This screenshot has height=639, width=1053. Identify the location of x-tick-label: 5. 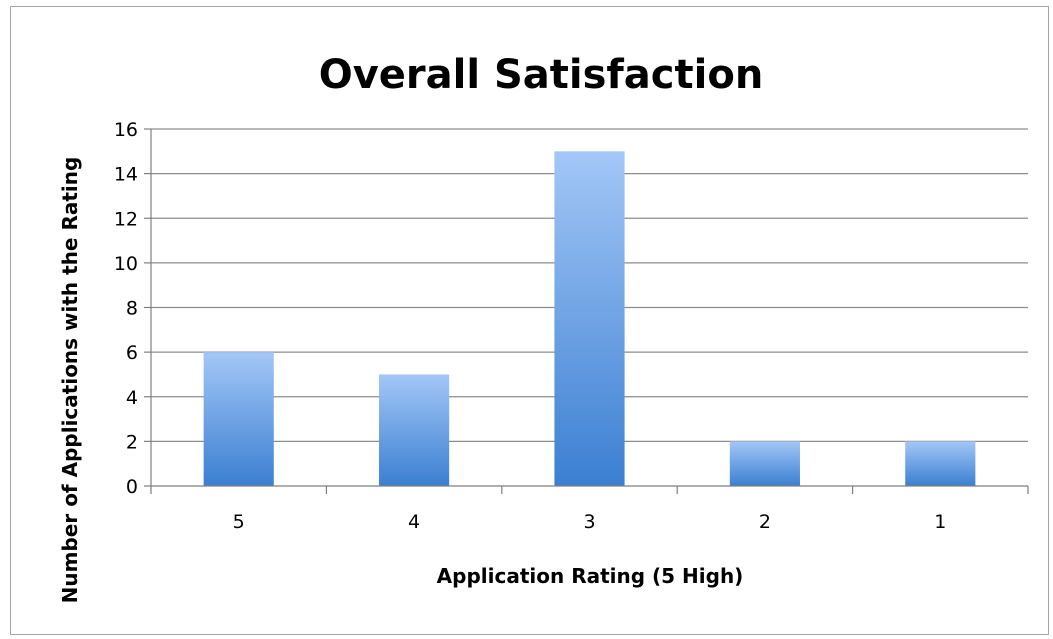
(239, 522).